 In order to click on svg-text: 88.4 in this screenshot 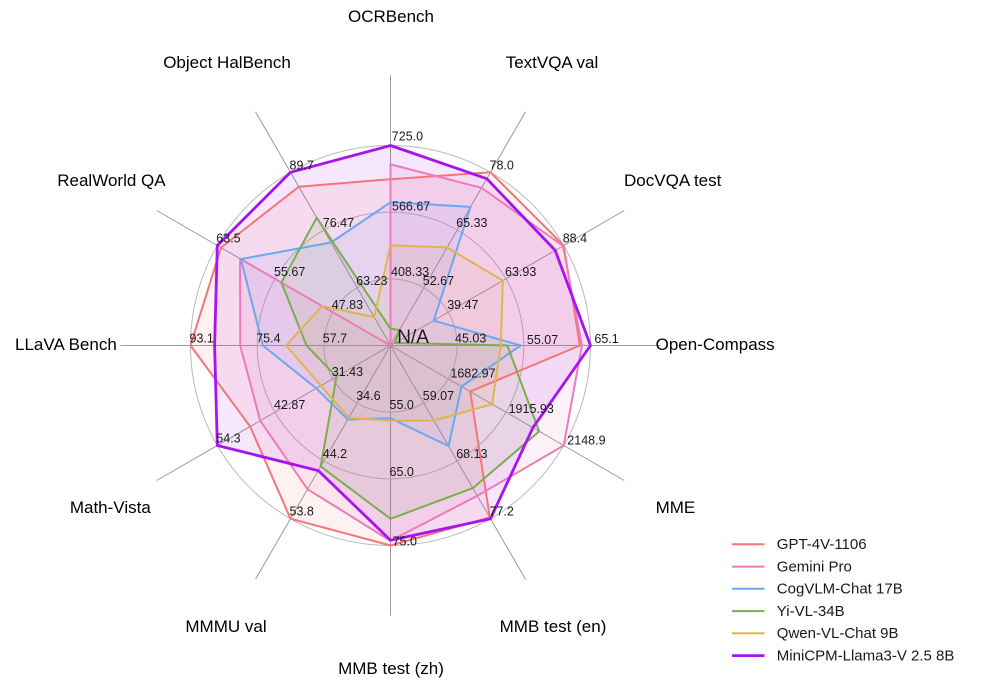, I will do `click(575, 239)`.